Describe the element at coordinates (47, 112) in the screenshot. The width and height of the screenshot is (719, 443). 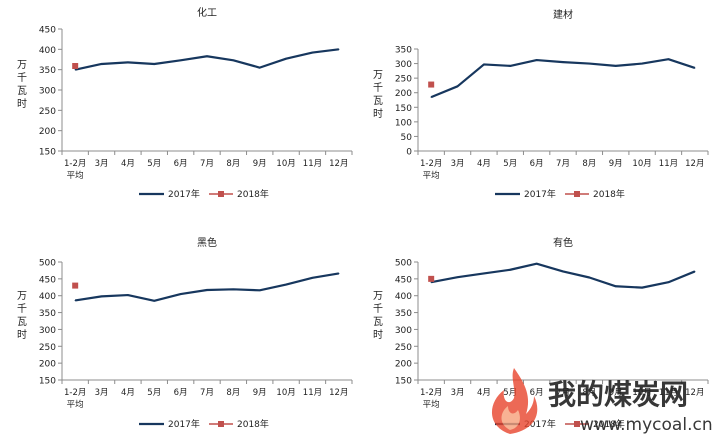
I see `y-tick-label: 250` at that location.